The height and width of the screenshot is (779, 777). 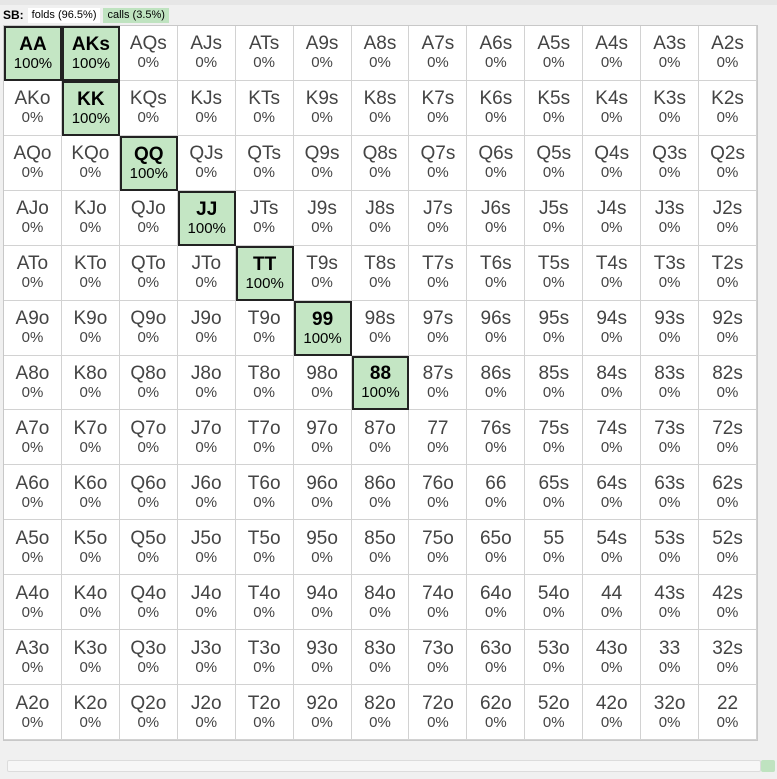 I want to click on hand-cell: 54o 0%, so click(x=554, y=603).